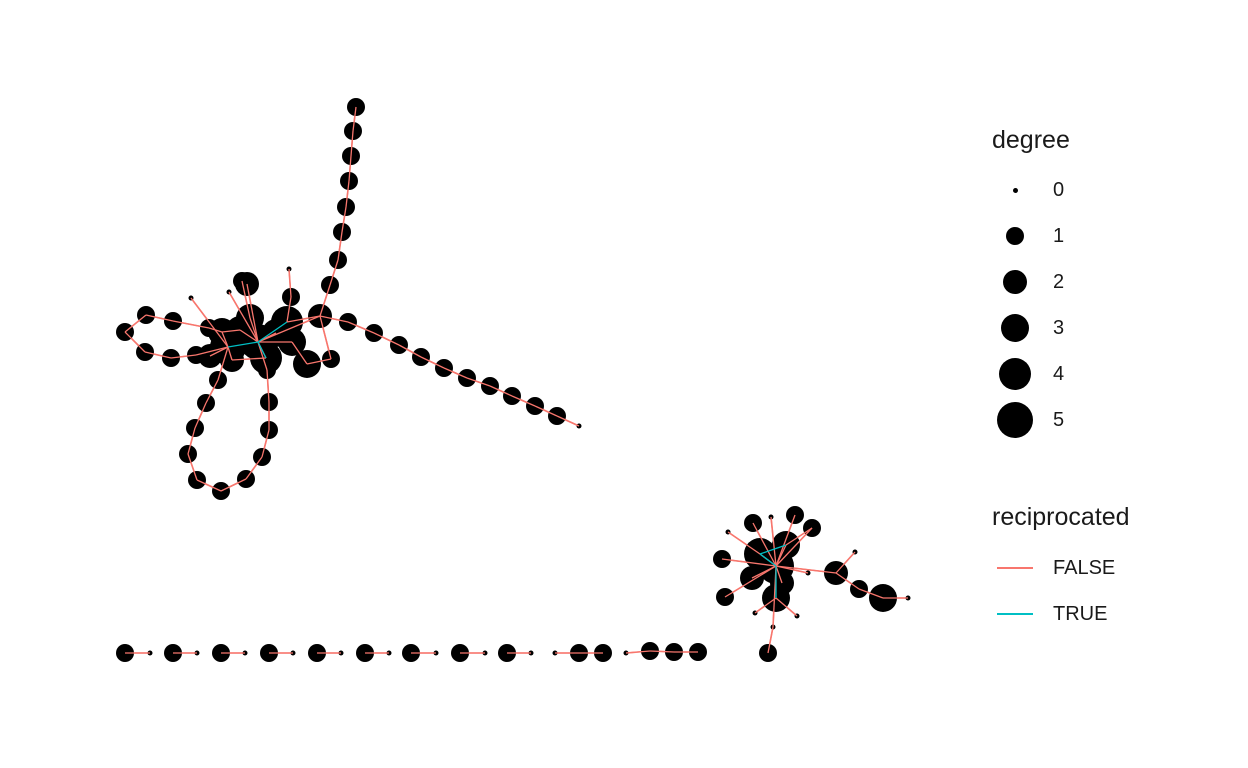 The height and width of the screenshot is (768, 1248). I want to click on legend-reciprocated: reciprocated FALSE TRUE, so click(1061, 564).